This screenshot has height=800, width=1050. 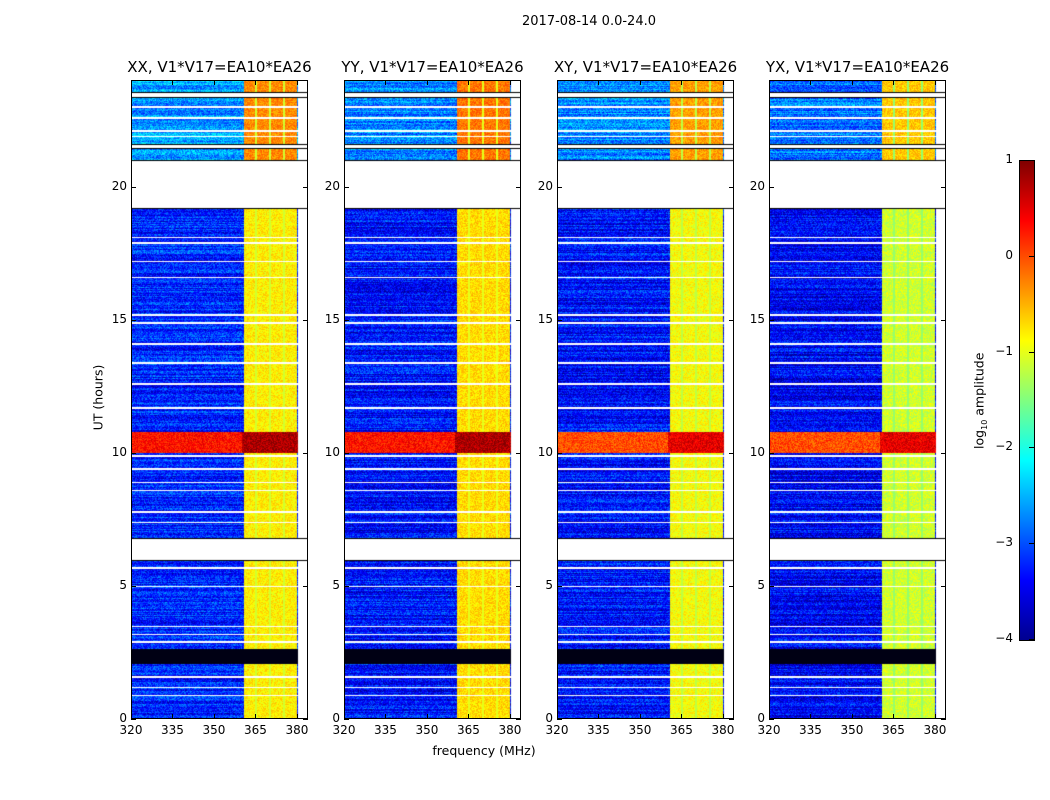 I want to click on colorbar-tick-label: −4, so click(x=1004, y=638).